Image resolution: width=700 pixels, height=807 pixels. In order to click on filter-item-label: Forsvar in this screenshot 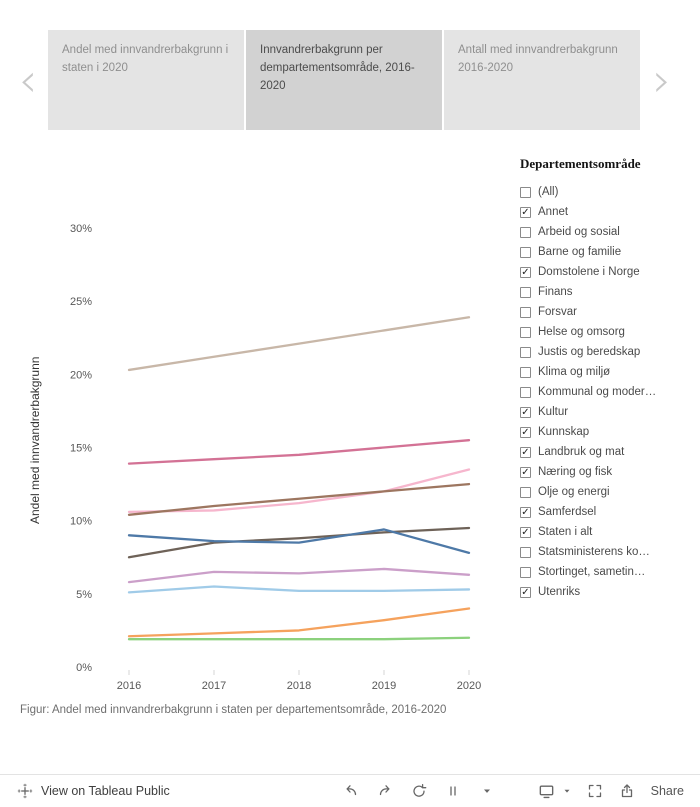, I will do `click(557, 312)`.